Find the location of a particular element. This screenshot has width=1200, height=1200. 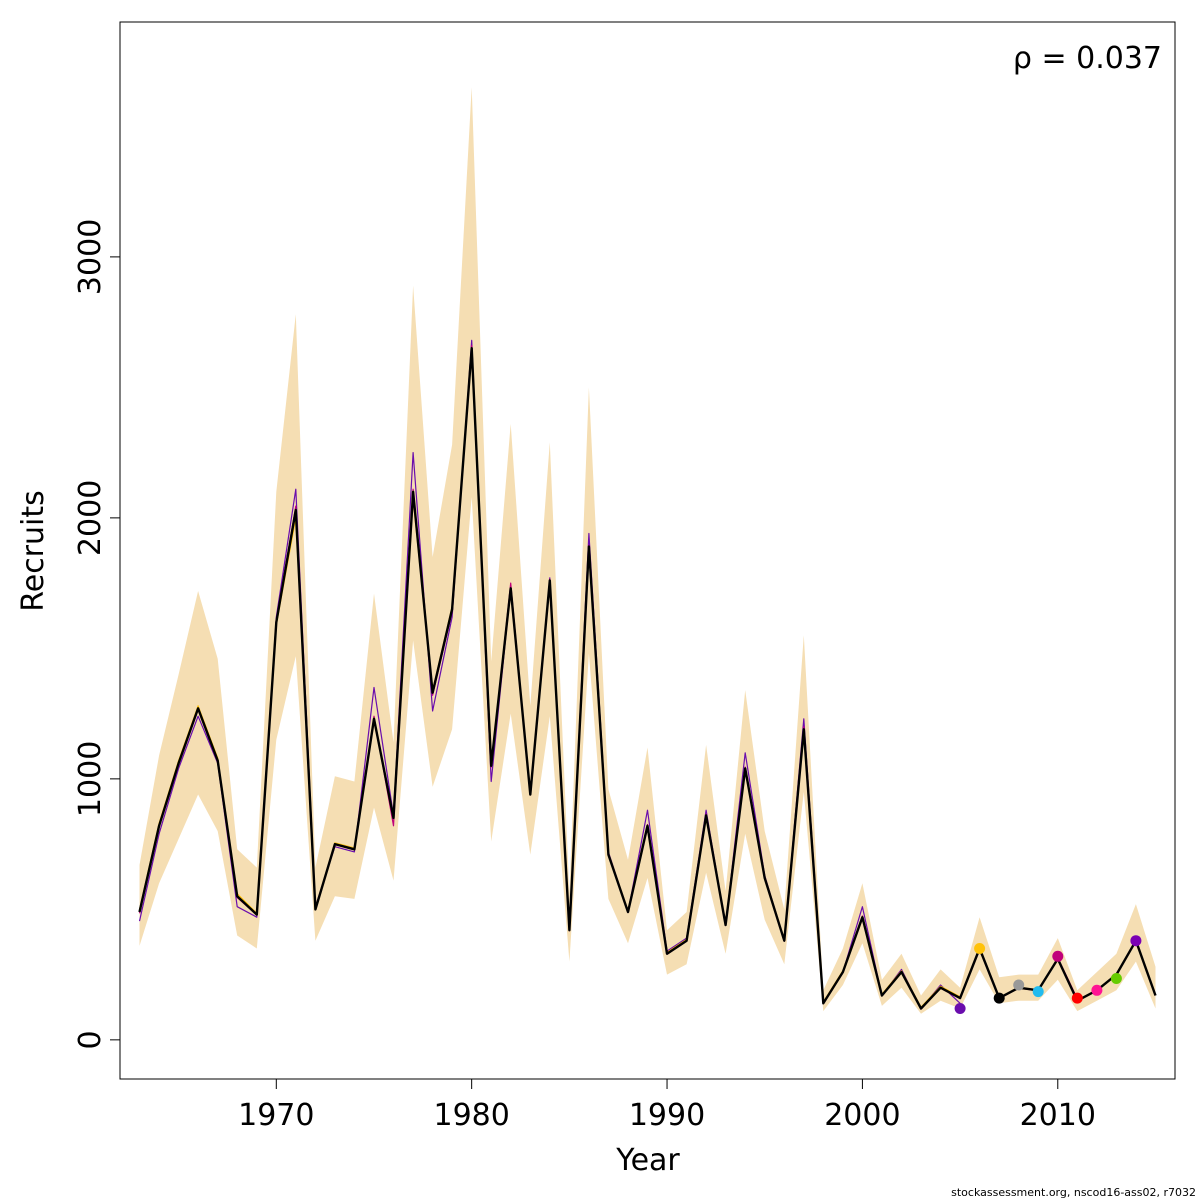

rho-annotation: ρ = 0.037 is located at coordinates (1087, 58).